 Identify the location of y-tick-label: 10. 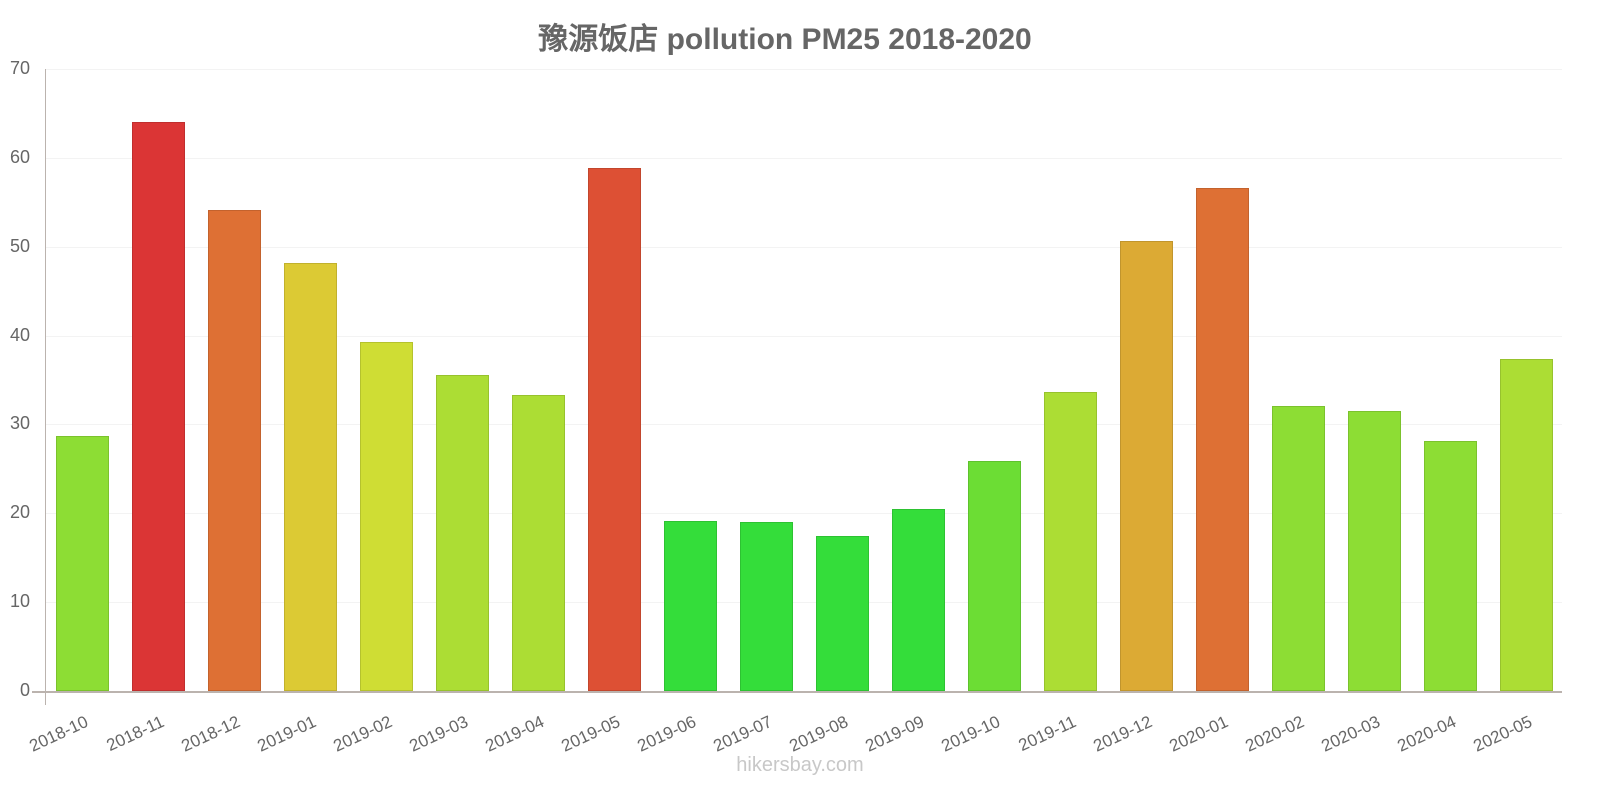
(19, 601).